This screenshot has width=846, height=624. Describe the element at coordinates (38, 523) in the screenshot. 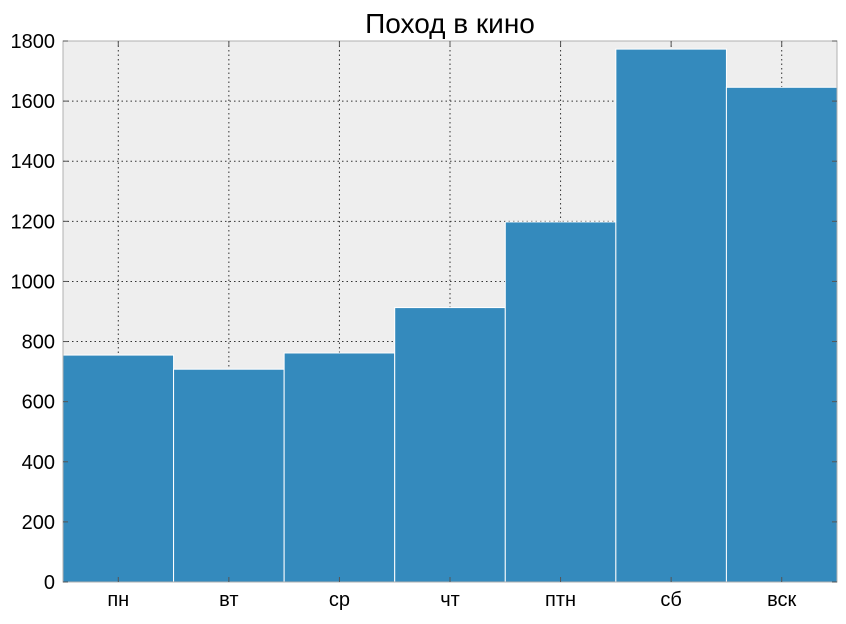

I see `y-tick-label: 200` at that location.